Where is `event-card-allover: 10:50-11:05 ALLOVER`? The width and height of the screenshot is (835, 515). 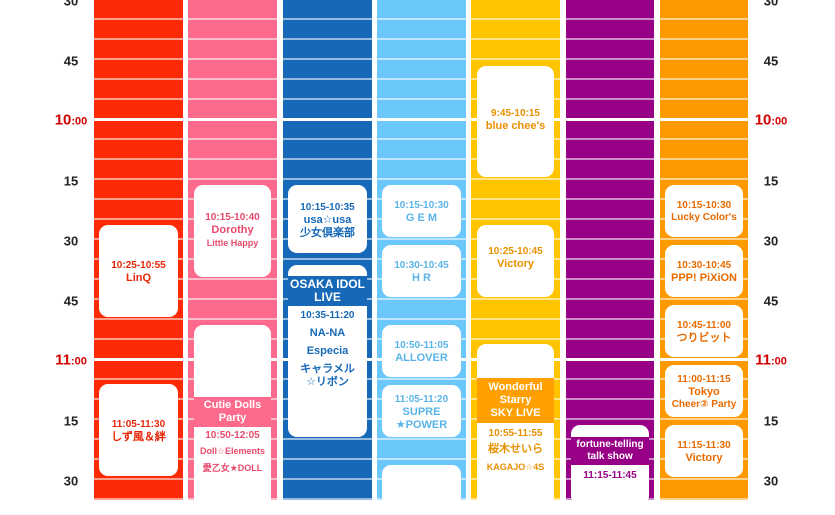 event-card-allover: 10:50-11:05 ALLOVER is located at coordinates (421, 351).